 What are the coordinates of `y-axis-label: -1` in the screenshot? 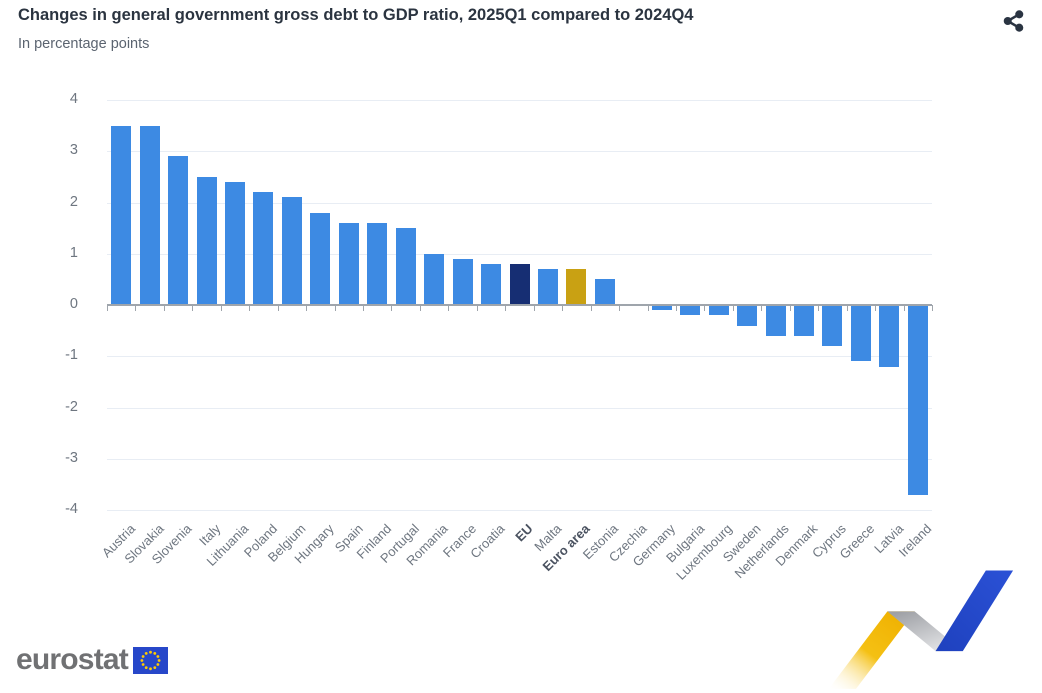 It's located at (71, 355).